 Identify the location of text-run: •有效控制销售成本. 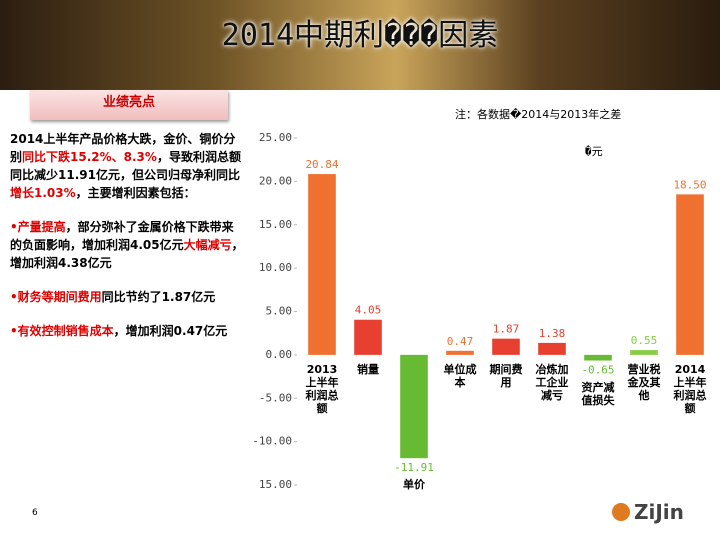
(62, 331).